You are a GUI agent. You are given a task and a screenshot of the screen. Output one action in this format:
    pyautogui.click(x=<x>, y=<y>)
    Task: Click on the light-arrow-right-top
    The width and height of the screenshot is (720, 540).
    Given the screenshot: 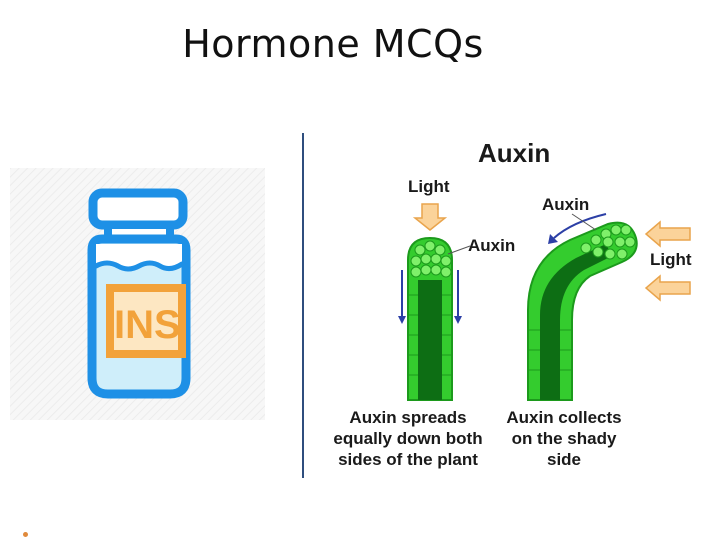 What is the action you would take?
    pyautogui.click(x=667, y=234)
    